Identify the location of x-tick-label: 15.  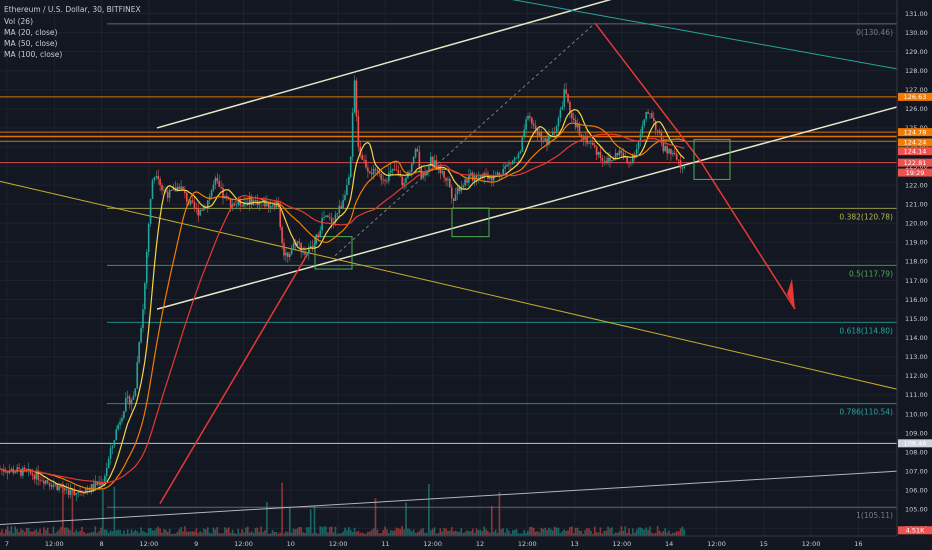
(764, 544).